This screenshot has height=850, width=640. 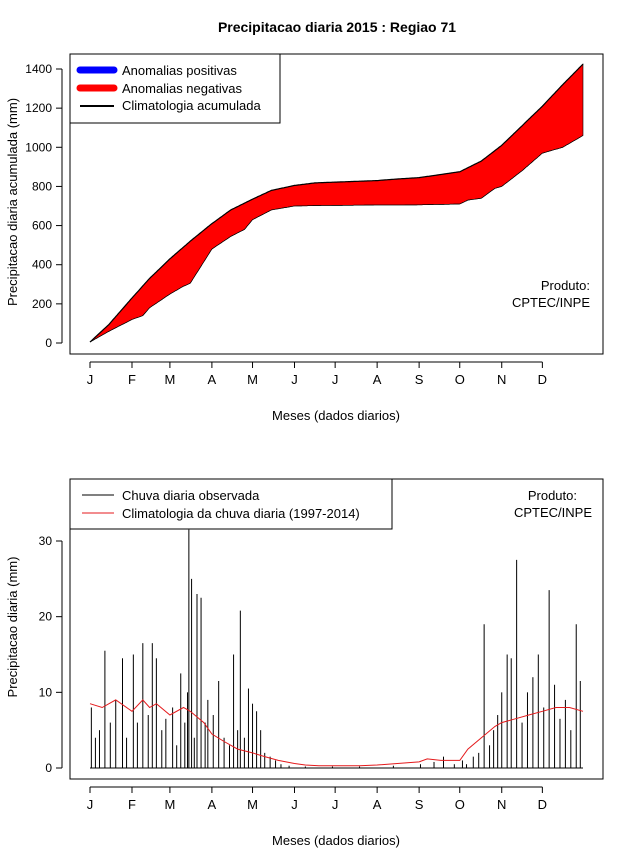 What do you see at coordinates (192, 105) in the screenshot?
I see `legend-clim-label: Climatologia acumulada` at bounding box center [192, 105].